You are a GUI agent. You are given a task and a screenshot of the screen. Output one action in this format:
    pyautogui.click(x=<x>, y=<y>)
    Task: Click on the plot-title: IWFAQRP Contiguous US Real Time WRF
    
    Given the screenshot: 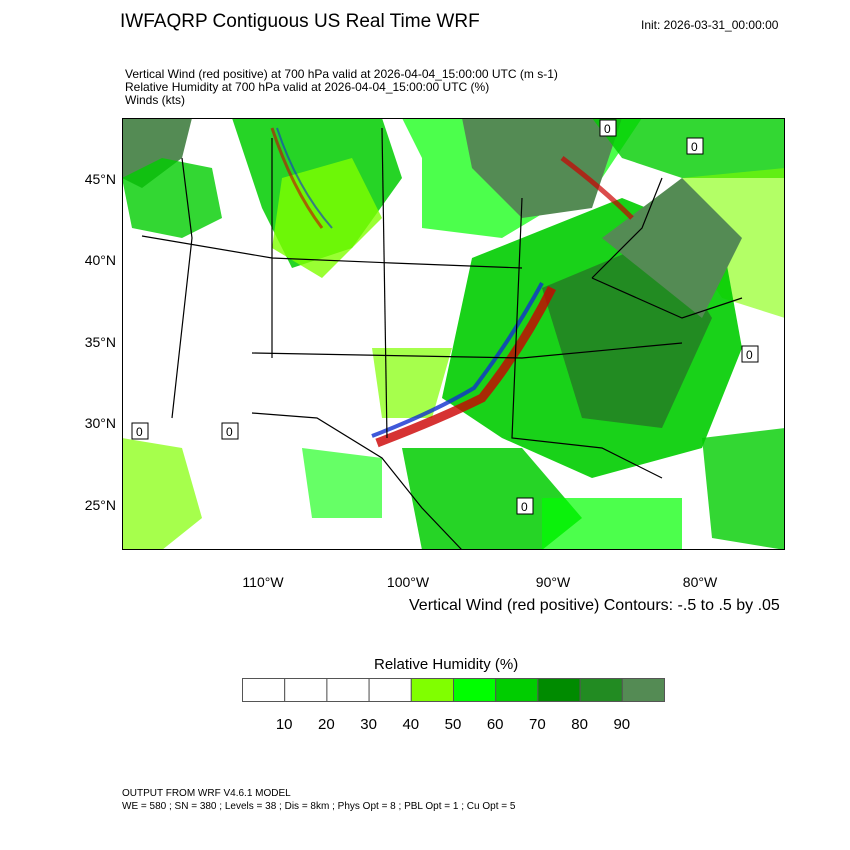 What is the action you would take?
    pyautogui.click(x=300, y=21)
    